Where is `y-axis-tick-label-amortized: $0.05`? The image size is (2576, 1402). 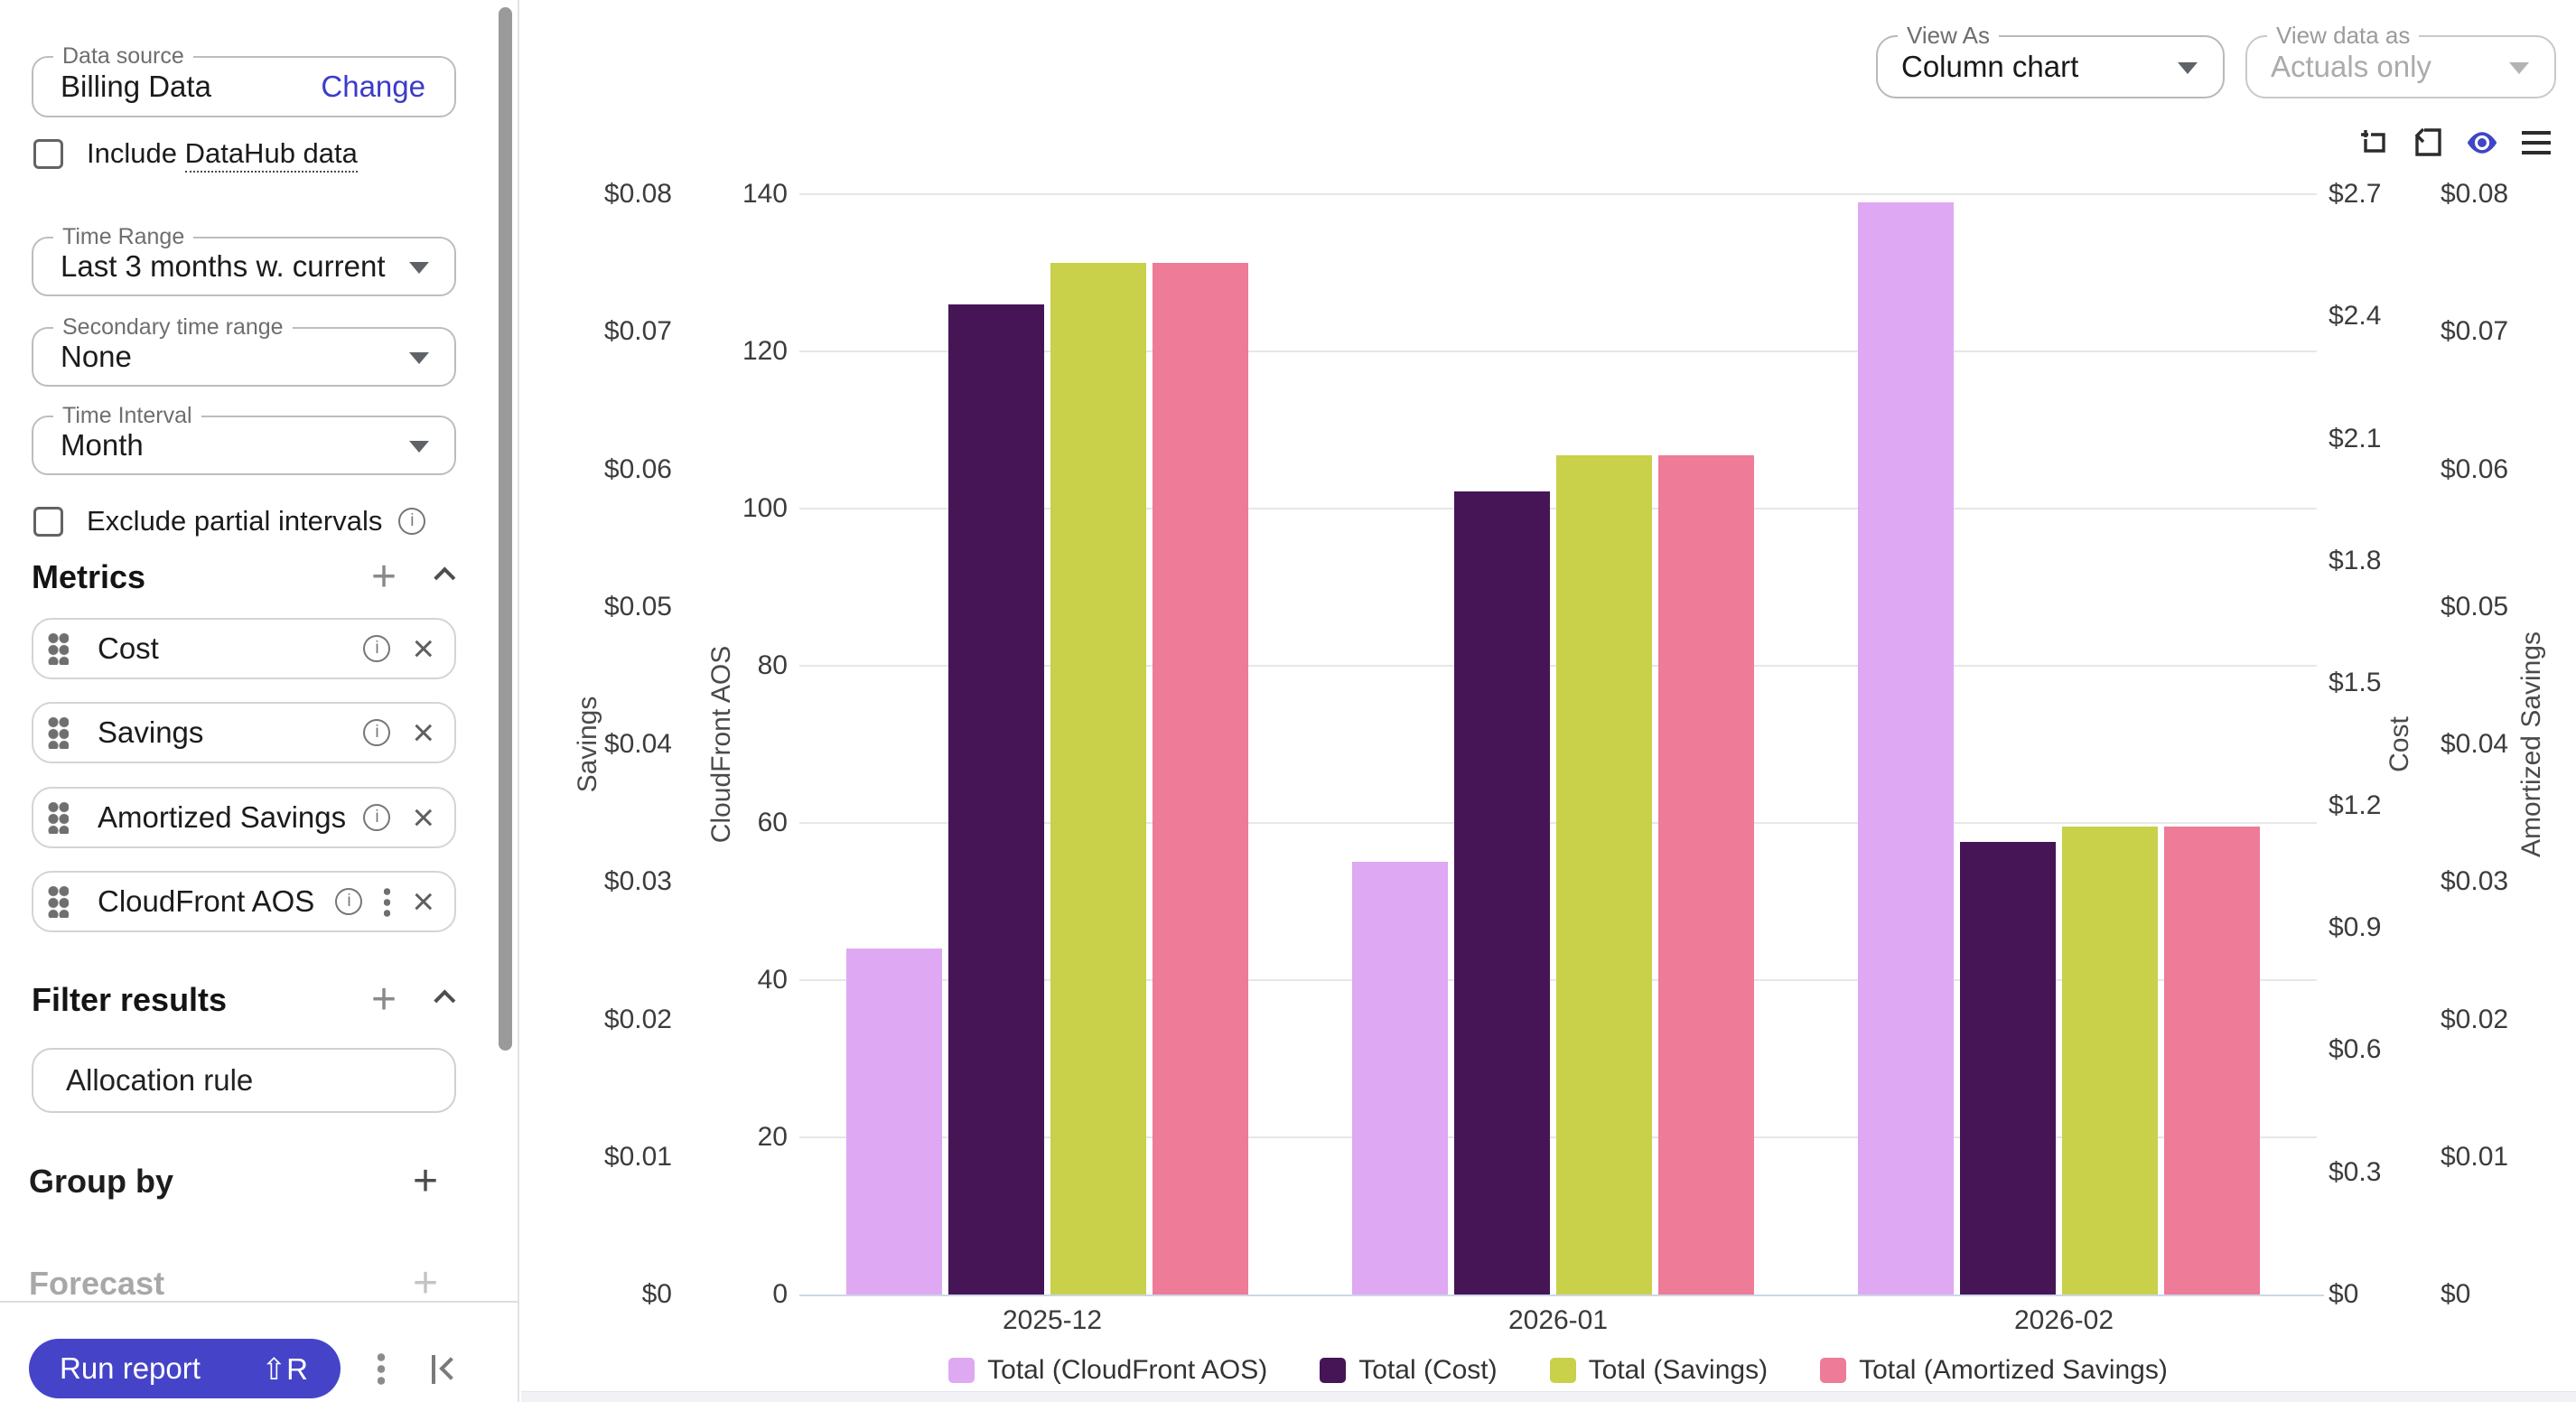
y-axis-tick-label-amortized: $0.05 is located at coordinates (2475, 606).